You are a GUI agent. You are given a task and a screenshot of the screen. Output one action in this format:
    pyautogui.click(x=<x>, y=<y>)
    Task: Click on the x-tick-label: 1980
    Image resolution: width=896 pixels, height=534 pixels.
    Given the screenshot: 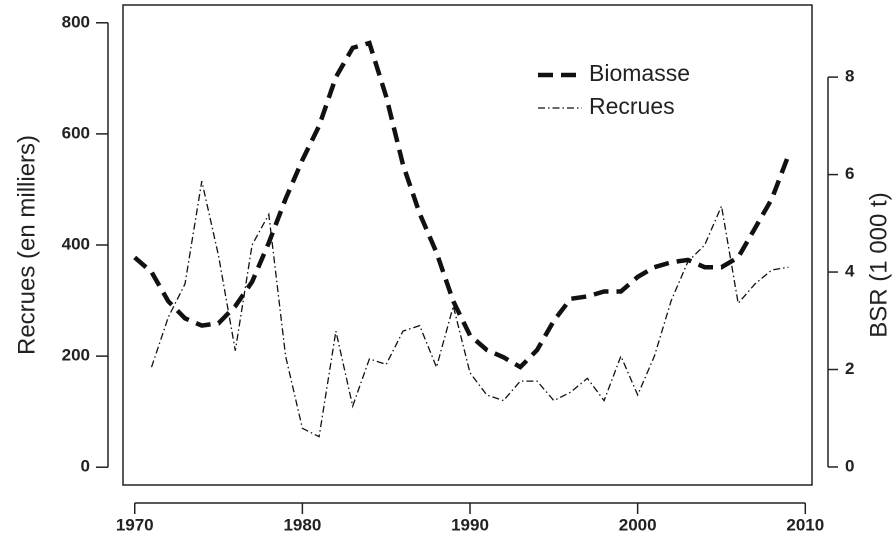 What is the action you would take?
    pyautogui.click(x=302, y=524)
    